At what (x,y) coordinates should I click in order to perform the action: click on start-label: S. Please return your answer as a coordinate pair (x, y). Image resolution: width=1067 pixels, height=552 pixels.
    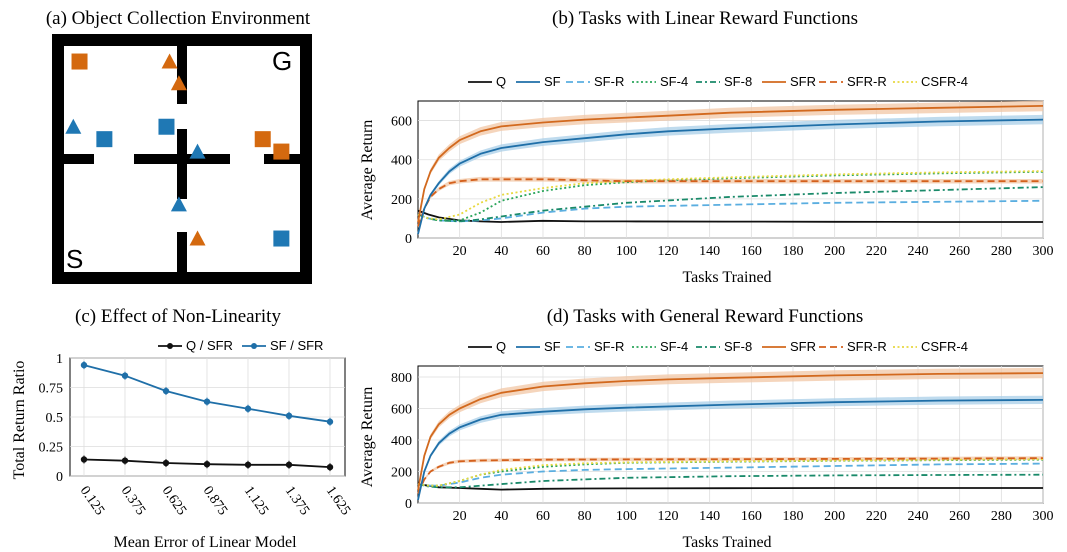
    Looking at the image, I should click on (74, 259).